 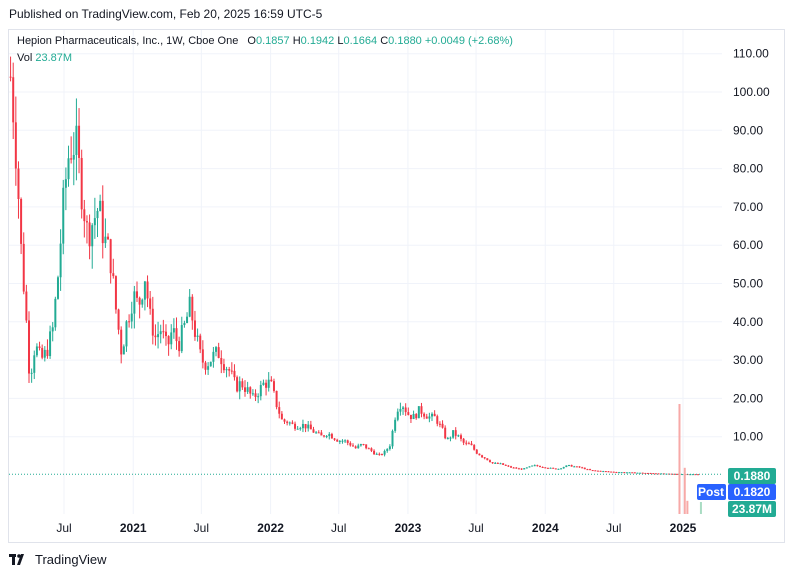 I want to click on volume-badge: 23.87M, so click(x=752, y=509).